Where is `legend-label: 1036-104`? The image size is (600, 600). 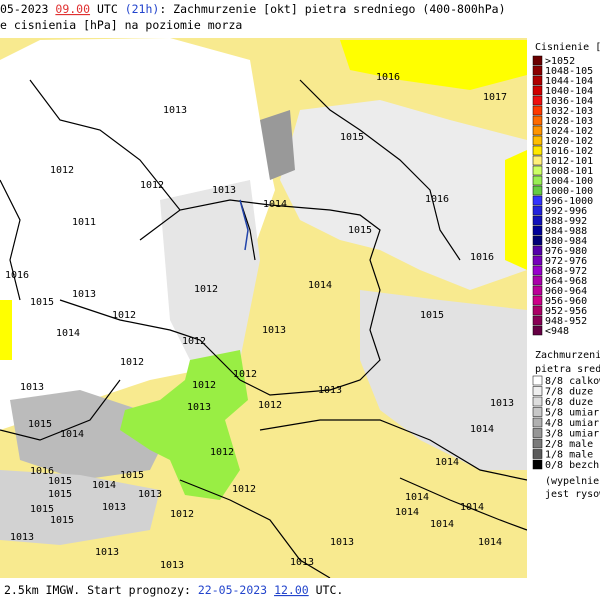 legend-label: 1036-104 is located at coordinates (569, 101).